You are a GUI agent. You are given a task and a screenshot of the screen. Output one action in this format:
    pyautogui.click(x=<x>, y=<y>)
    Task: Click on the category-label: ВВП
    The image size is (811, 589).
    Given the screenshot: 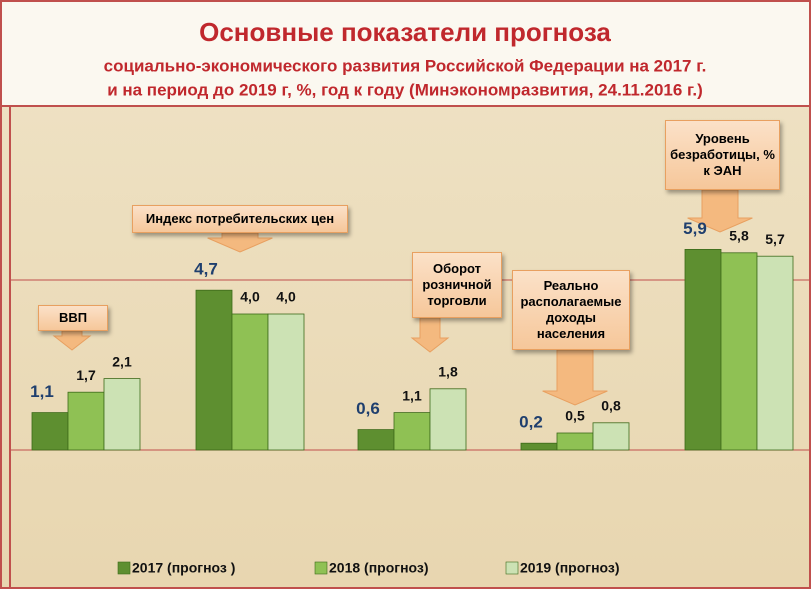 What is the action you would take?
    pyautogui.click(x=73, y=318)
    